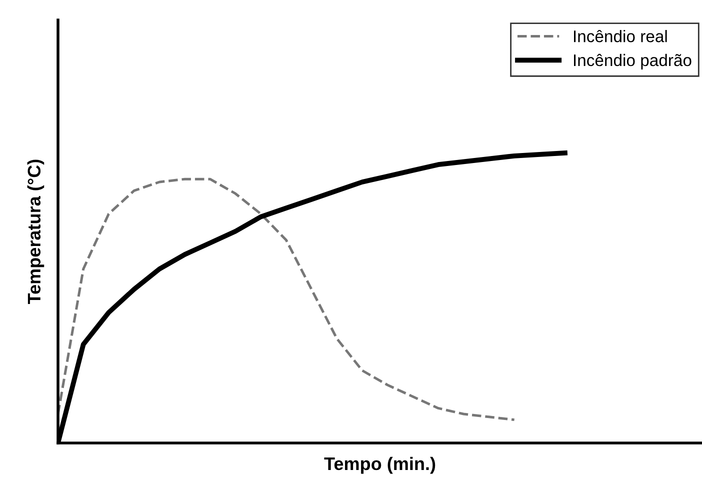 The image size is (702, 487). I want to click on legend-label: Incêndio padrão, so click(633, 62).